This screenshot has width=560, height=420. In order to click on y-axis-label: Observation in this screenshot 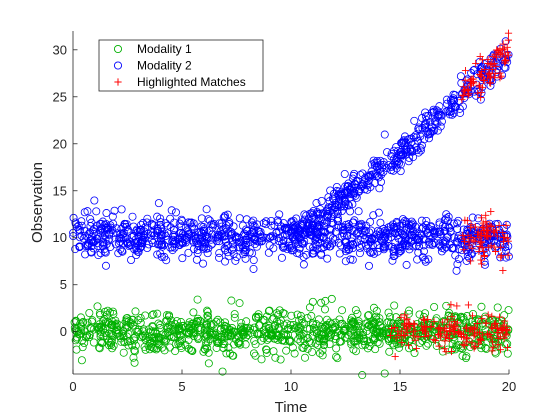, I will do `click(37, 202)`.